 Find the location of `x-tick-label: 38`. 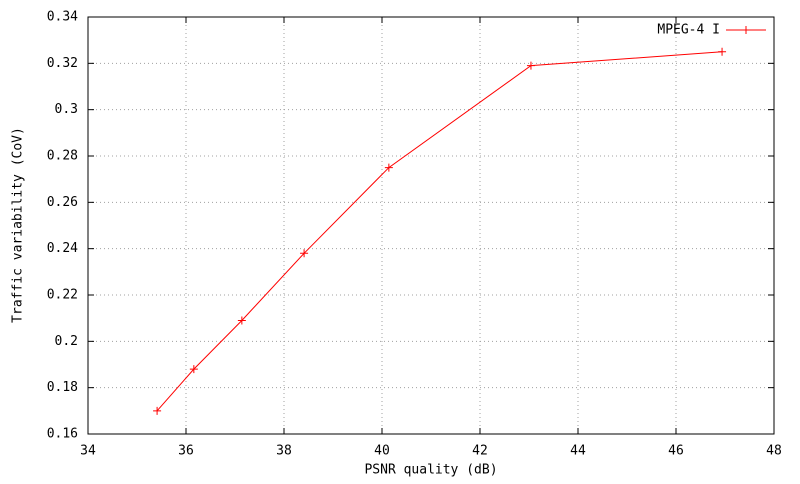

x-tick-label: 38 is located at coordinates (284, 451).